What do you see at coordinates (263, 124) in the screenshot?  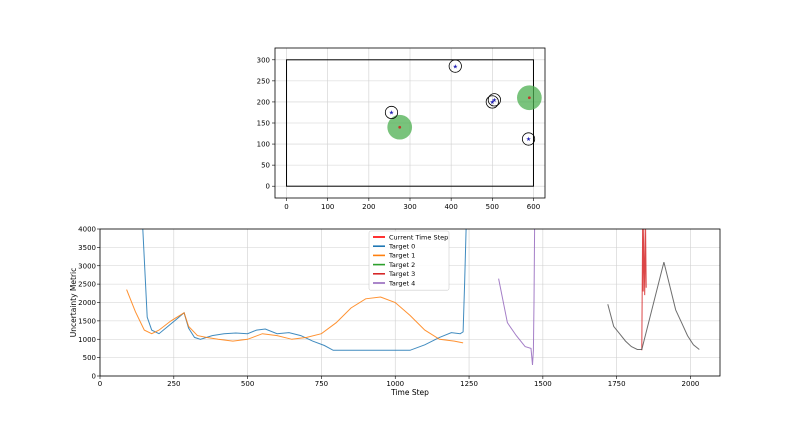 I see `y-tick-label: 150` at bounding box center [263, 124].